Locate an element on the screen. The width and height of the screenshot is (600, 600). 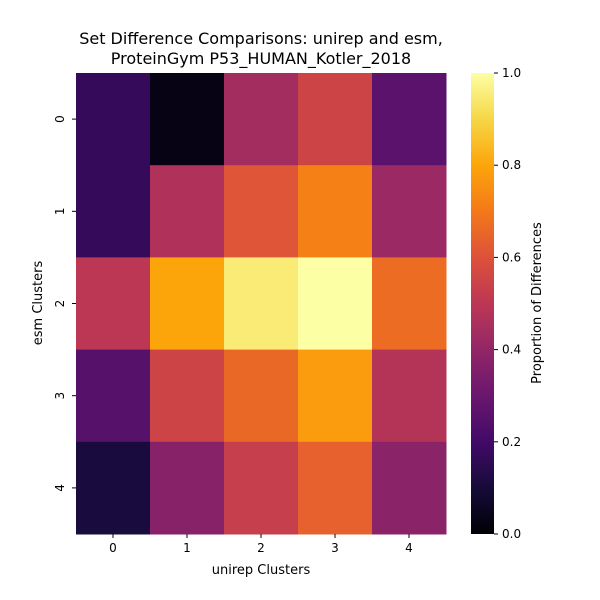
y-tick-label: 4 is located at coordinates (60, 488).